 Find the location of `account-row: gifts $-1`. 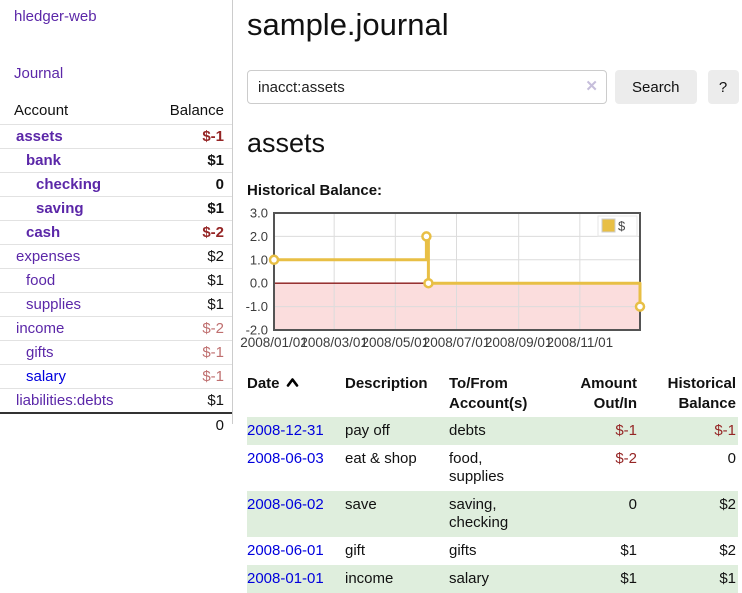

account-row: gifts $-1 is located at coordinates (116, 352).